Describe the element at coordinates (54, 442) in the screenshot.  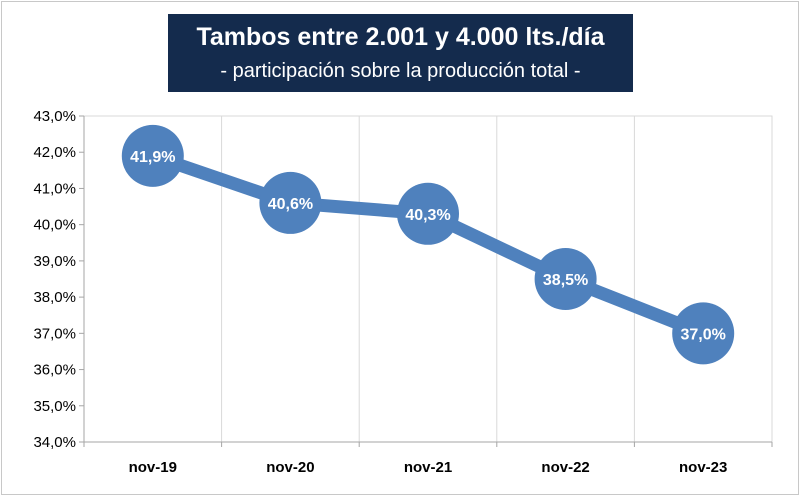
I see `y-tick-label: 34,0%` at that location.